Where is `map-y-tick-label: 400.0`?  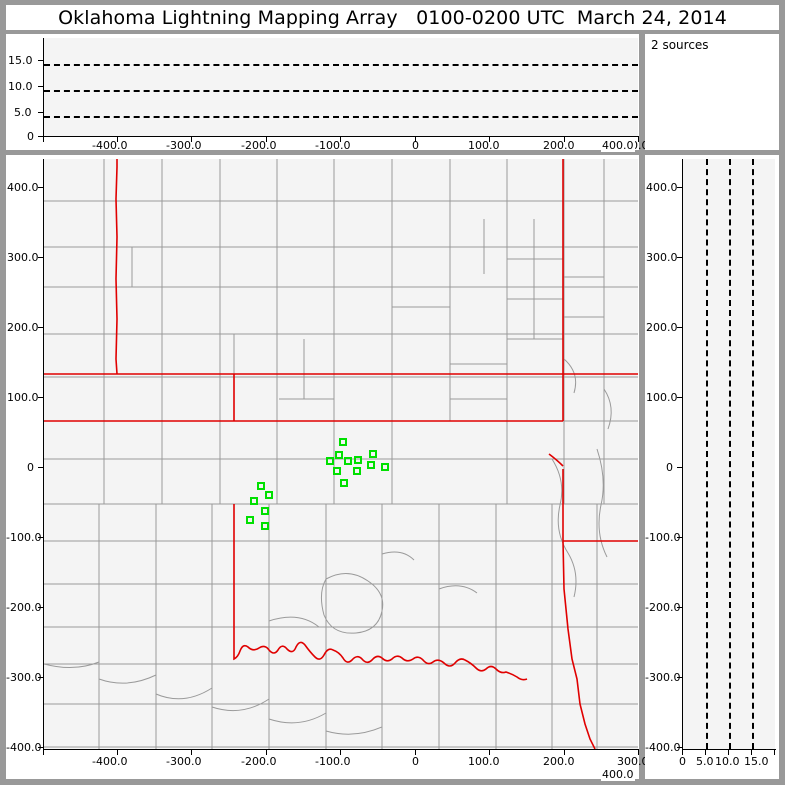 map-y-tick-label: 400.0 is located at coordinates (23, 187).